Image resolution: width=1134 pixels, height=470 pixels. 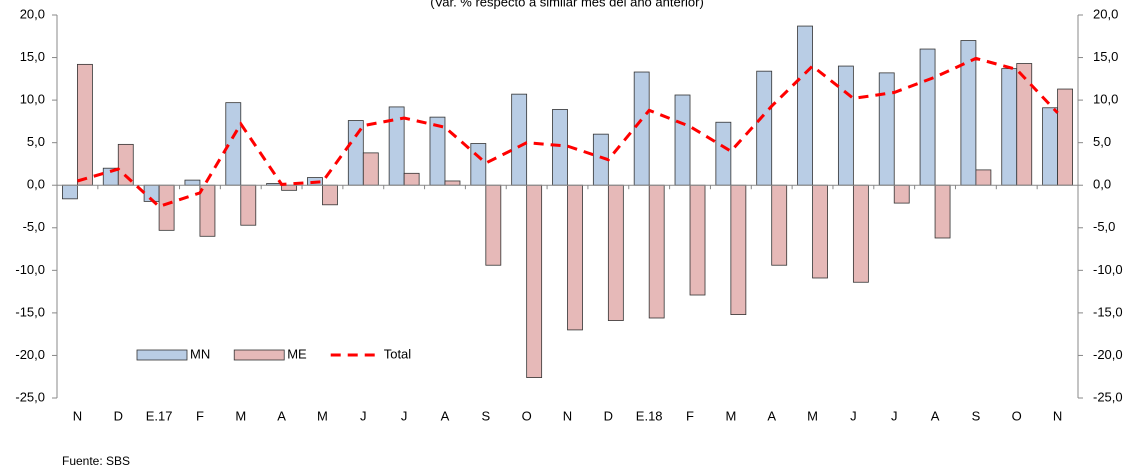 I want to click on y2-tick-label: -20,0, so click(x=1108, y=354).